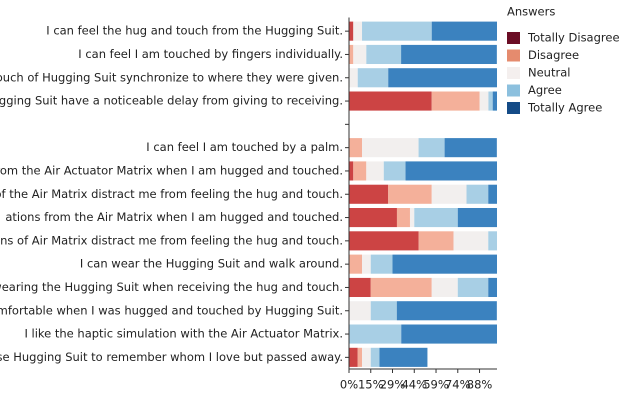  Describe the element at coordinates (349, 385) in the screenshot. I see `x-tick-label: 0%` at that location.